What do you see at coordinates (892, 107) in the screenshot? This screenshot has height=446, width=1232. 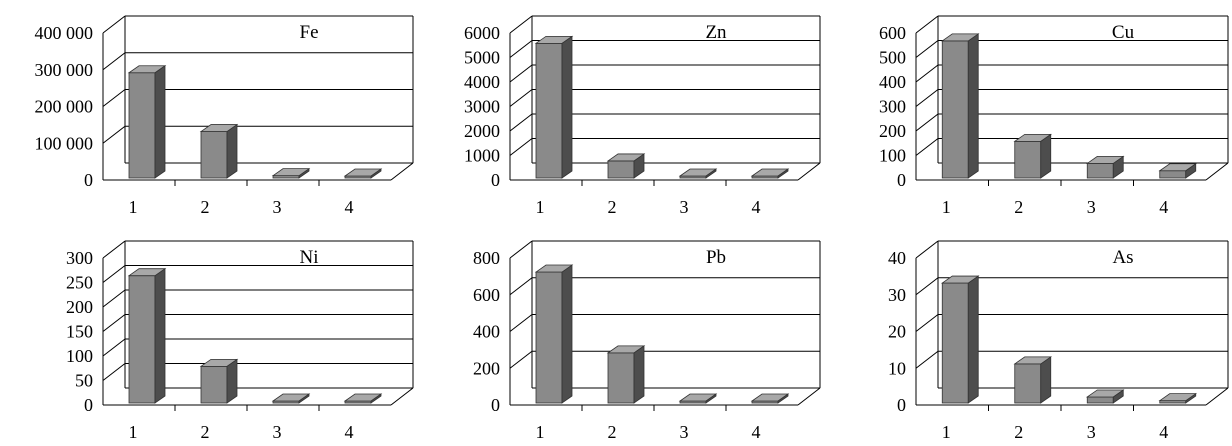 I see `y-tick-label: 300` at bounding box center [892, 107].